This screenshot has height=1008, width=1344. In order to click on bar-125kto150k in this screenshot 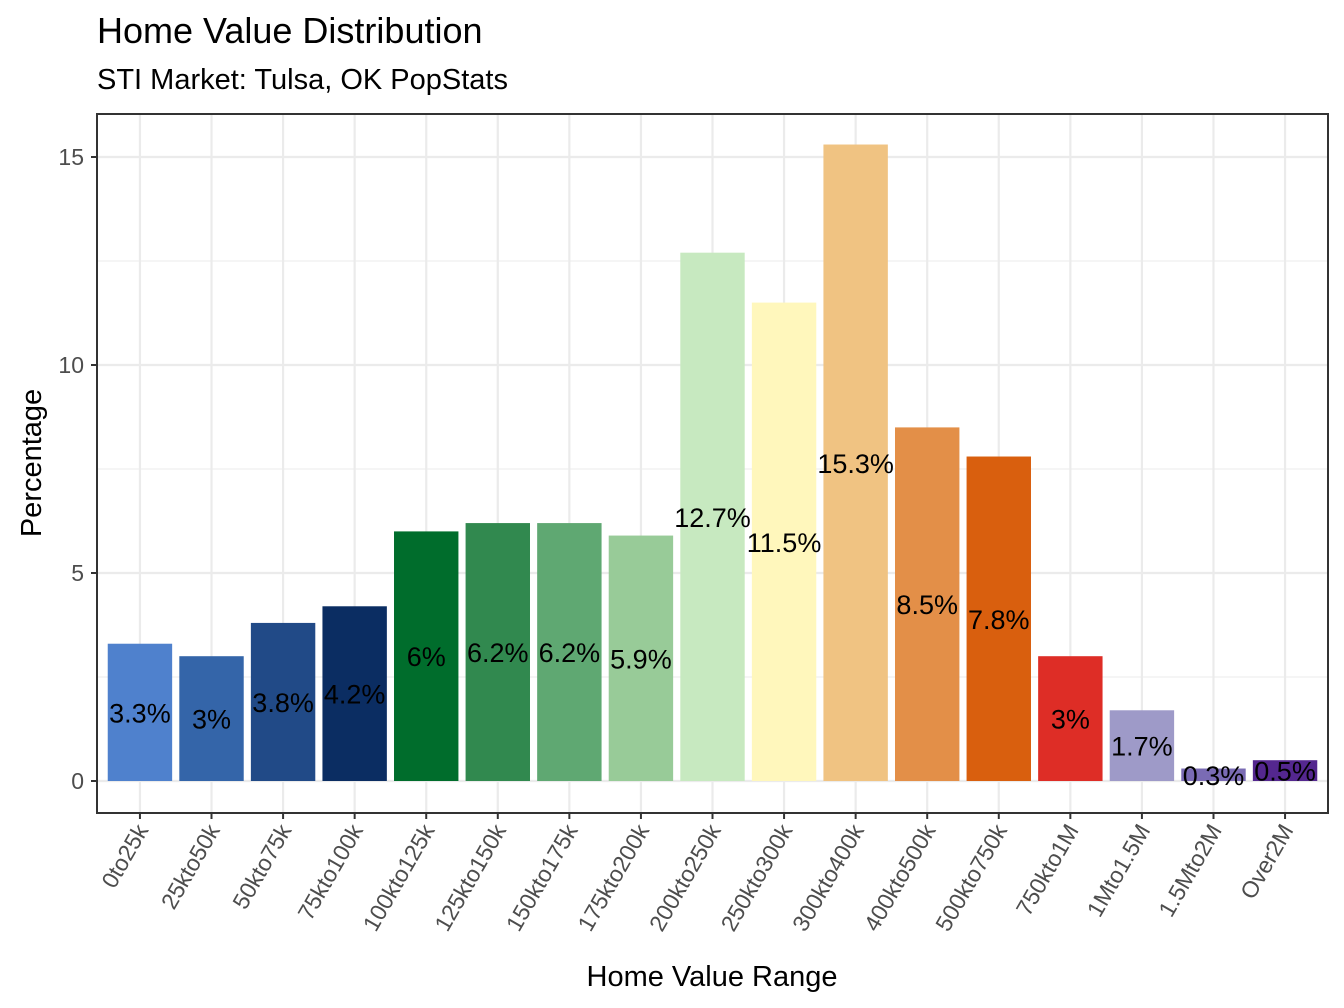, I will do `click(497, 652)`.